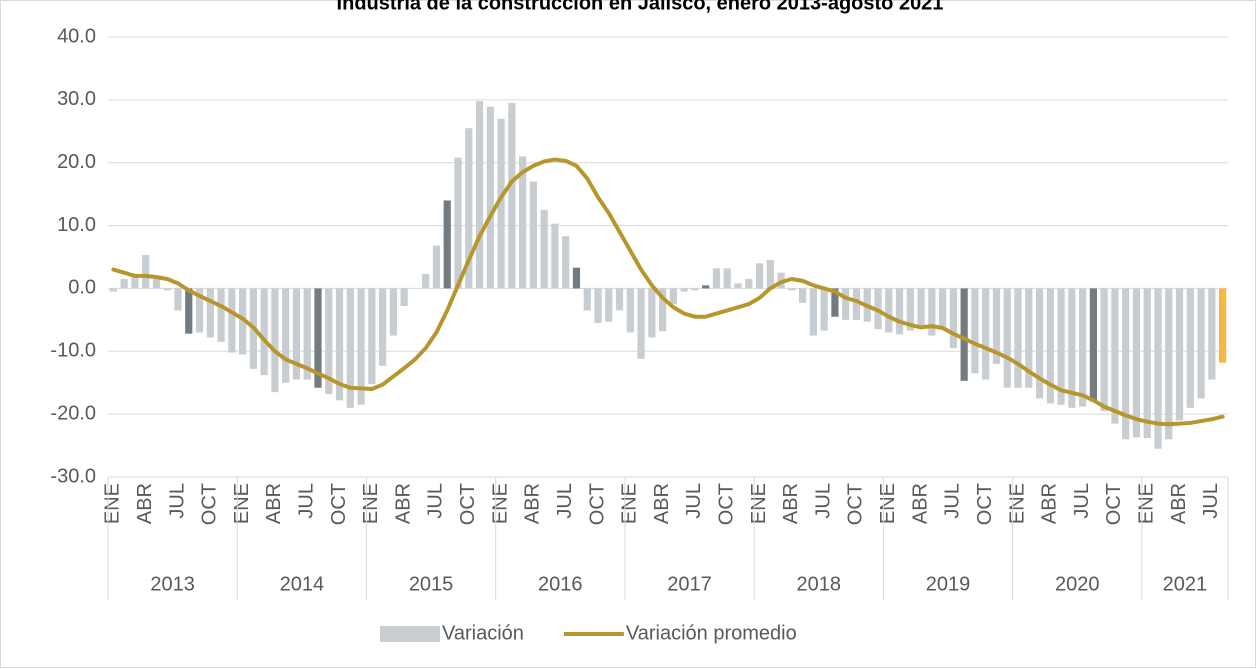 Image resolution: width=1257 pixels, height=669 pixels. I want to click on year-label: 2020, so click(1077, 584).